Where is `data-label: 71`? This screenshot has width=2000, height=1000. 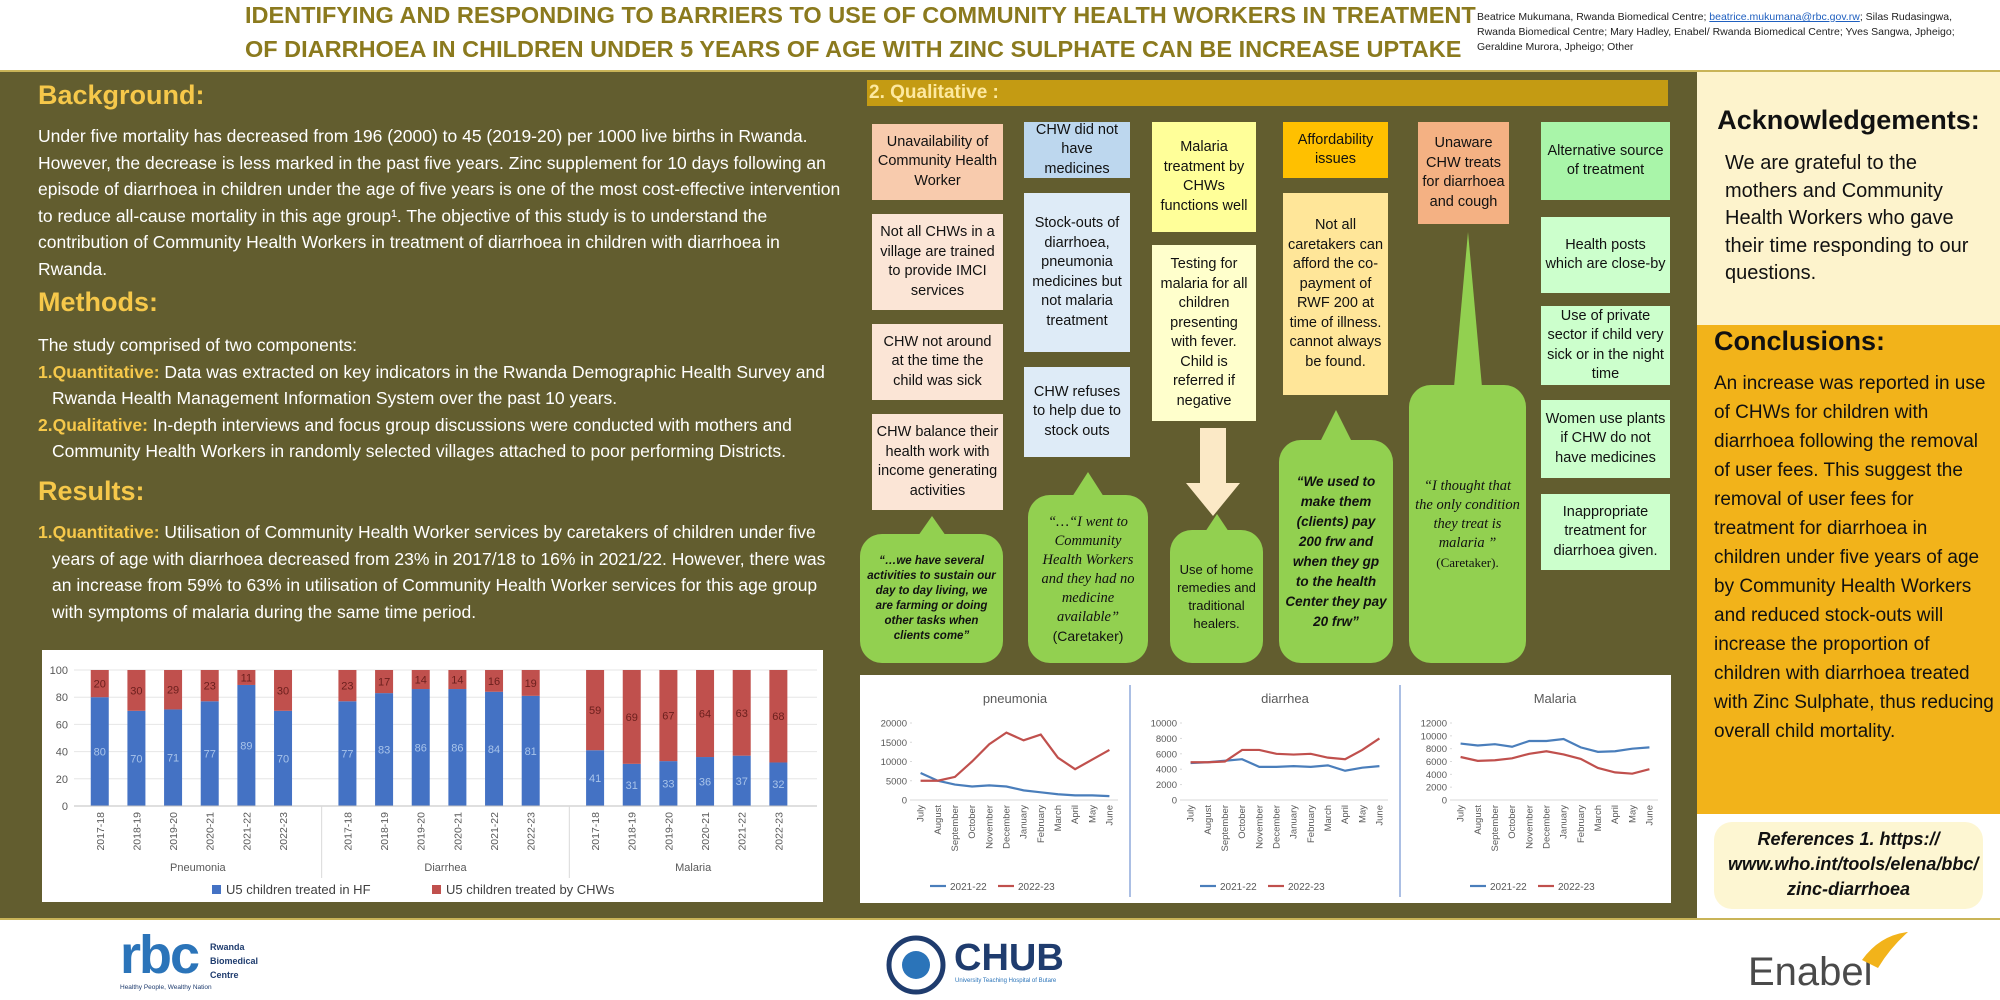
data-label: 71 is located at coordinates (173, 759).